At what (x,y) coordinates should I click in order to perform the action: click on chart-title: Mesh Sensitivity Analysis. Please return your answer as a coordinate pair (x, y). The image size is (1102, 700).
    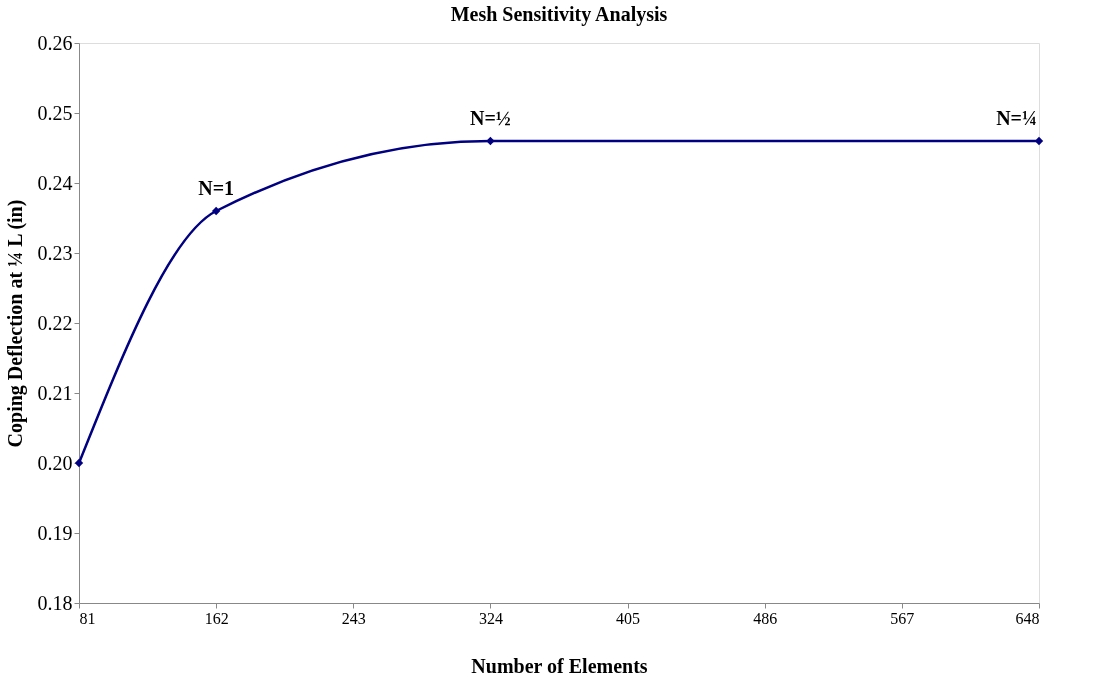
    Looking at the image, I should click on (559, 14).